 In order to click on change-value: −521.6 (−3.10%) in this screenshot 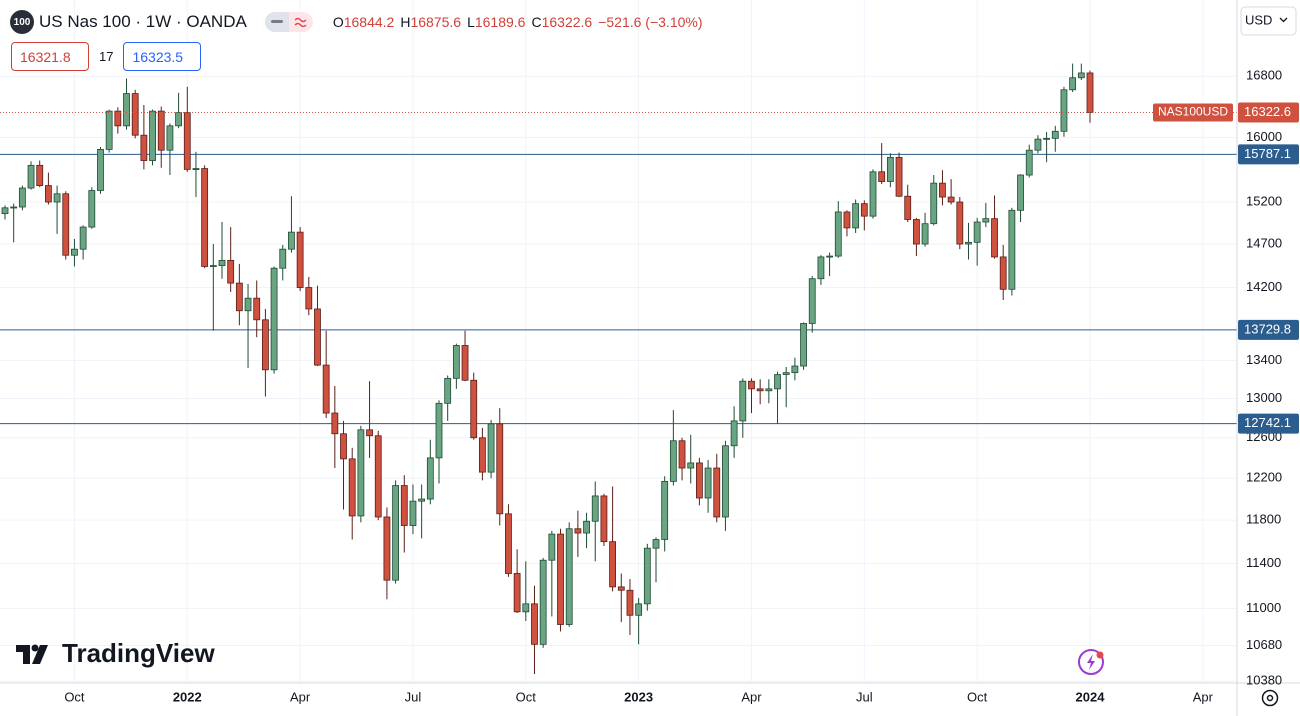, I will do `click(650, 22)`.